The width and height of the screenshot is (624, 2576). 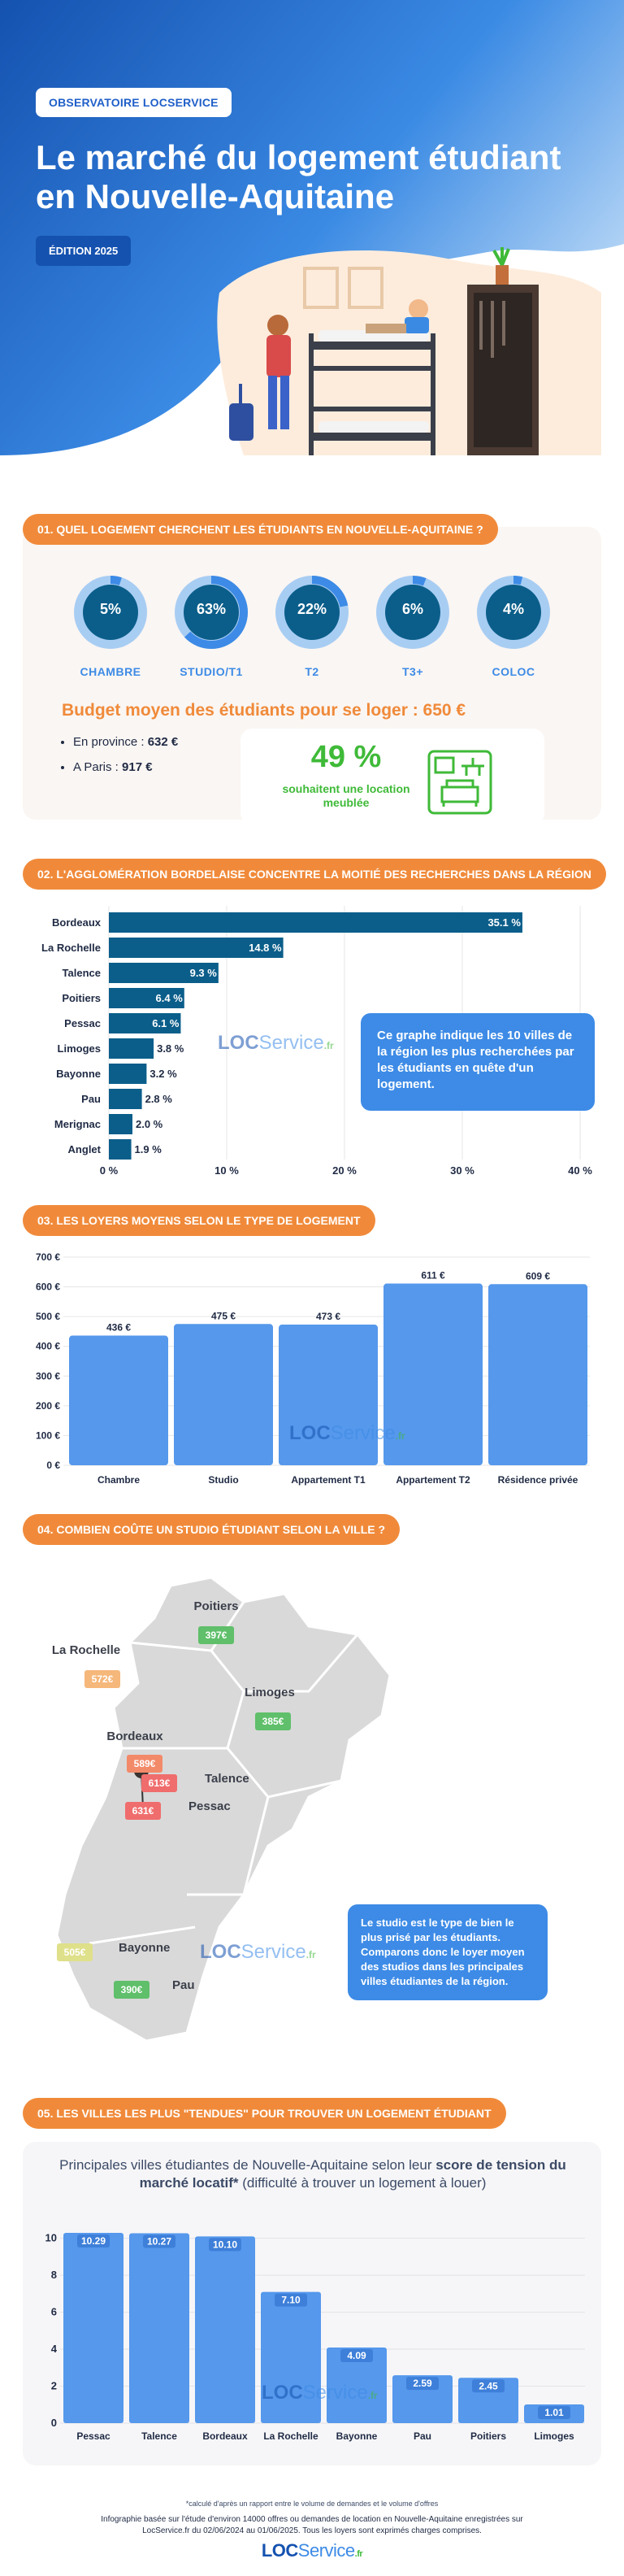 I want to click on y-tick-label: 100 €, so click(x=48, y=1435).